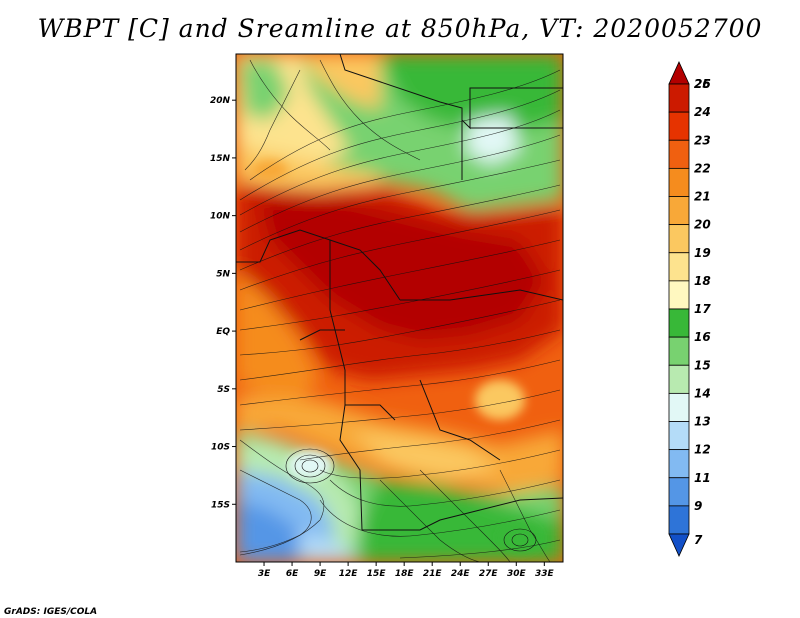 The height and width of the screenshot is (618, 800). What do you see at coordinates (702, 365) in the screenshot?
I see `colorbar-label: 15` at bounding box center [702, 365].